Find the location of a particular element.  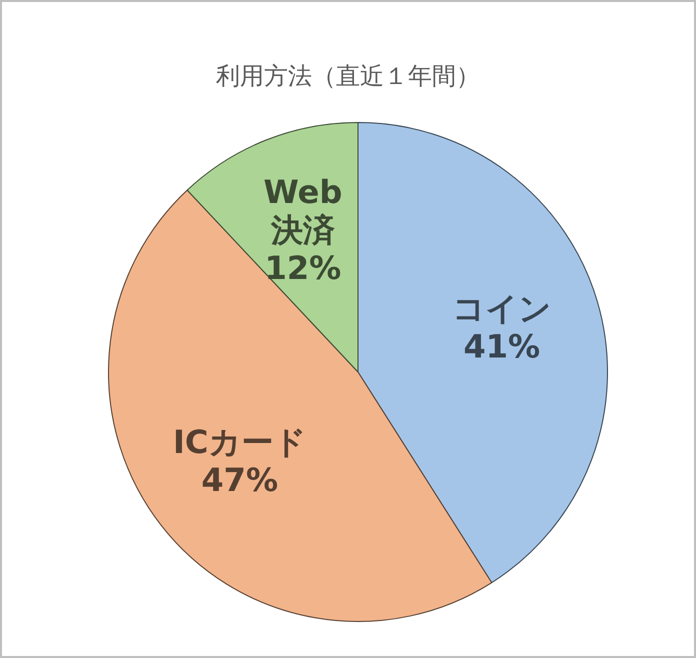

slice-label: Web決済 is located at coordinates (303, 211).